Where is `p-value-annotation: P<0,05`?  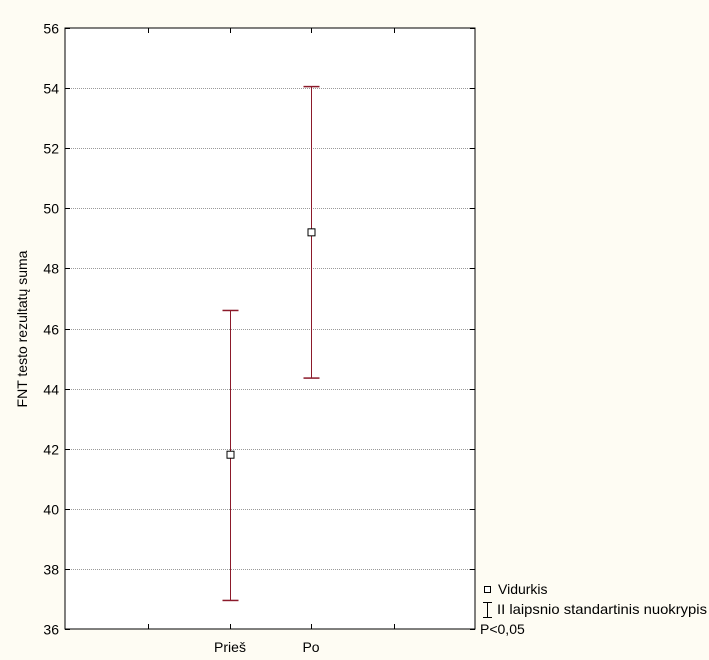 p-value-annotation: P<0,05 is located at coordinates (502, 629).